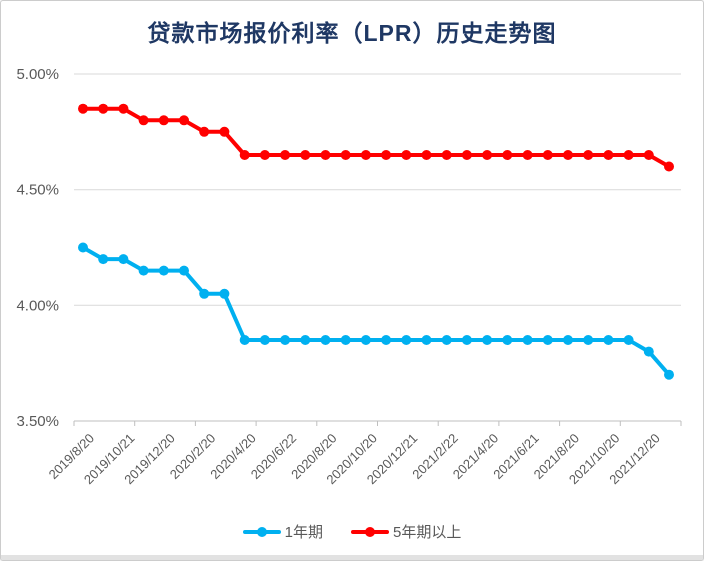 This screenshot has width=704, height=561. What do you see at coordinates (261, 531) in the screenshot?
I see `legend-line-marker-1y-icon` at bounding box center [261, 531].